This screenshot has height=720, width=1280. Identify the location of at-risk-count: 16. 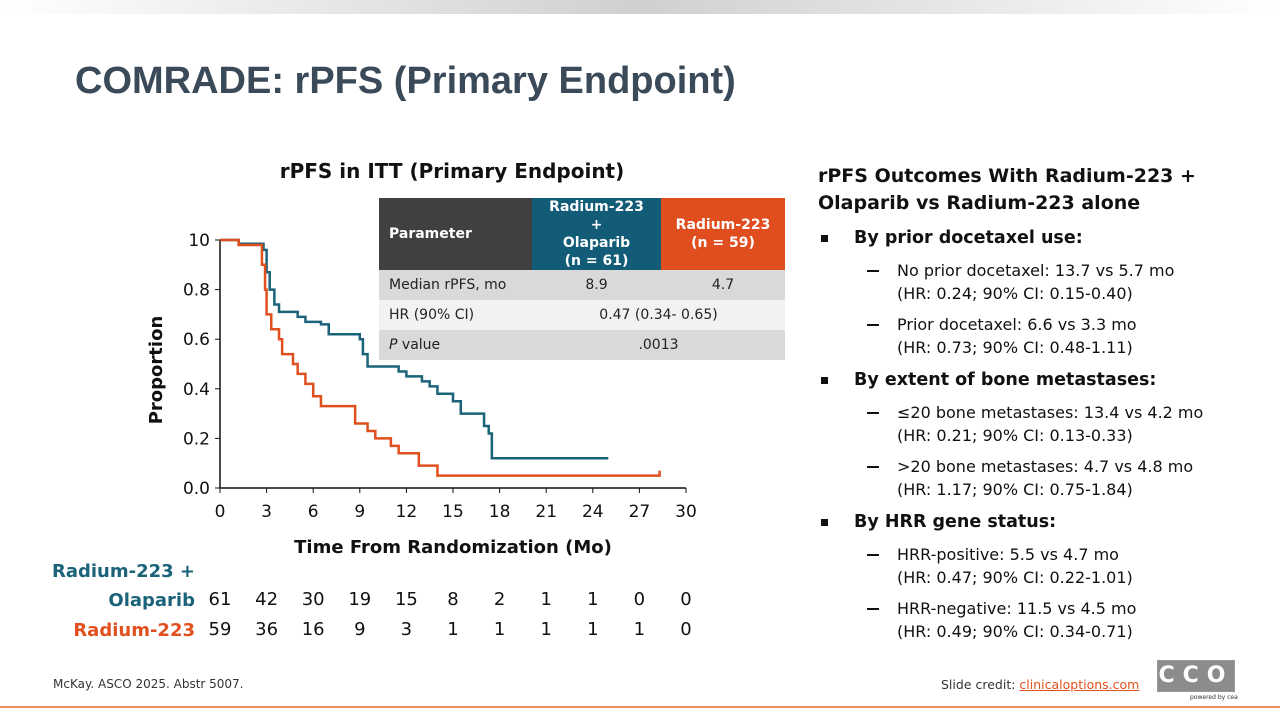
(313, 629).